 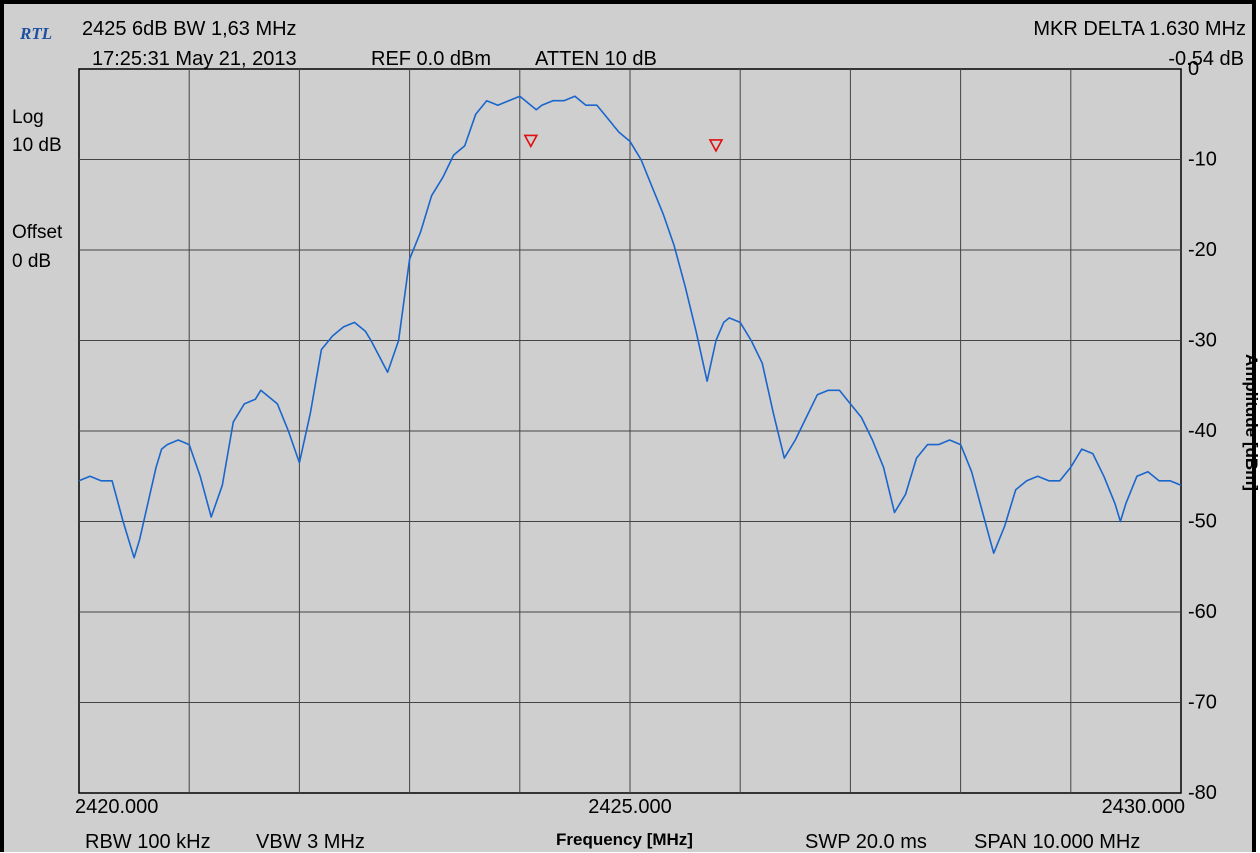 What do you see at coordinates (431, 59) in the screenshot?
I see `reference-level: REF 0.0 dBm` at bounding box center [431, 59].